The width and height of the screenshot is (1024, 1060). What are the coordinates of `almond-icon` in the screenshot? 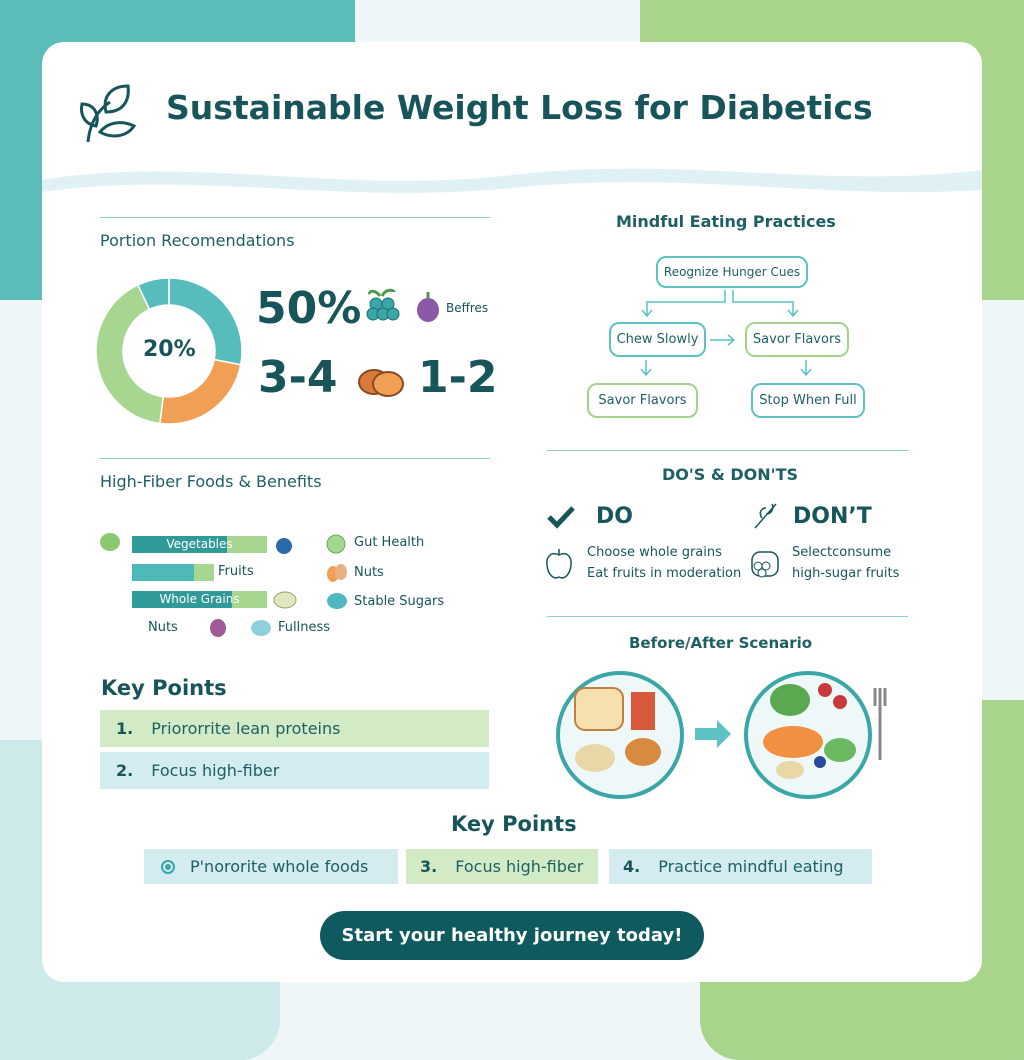 It's located at (337, 573).